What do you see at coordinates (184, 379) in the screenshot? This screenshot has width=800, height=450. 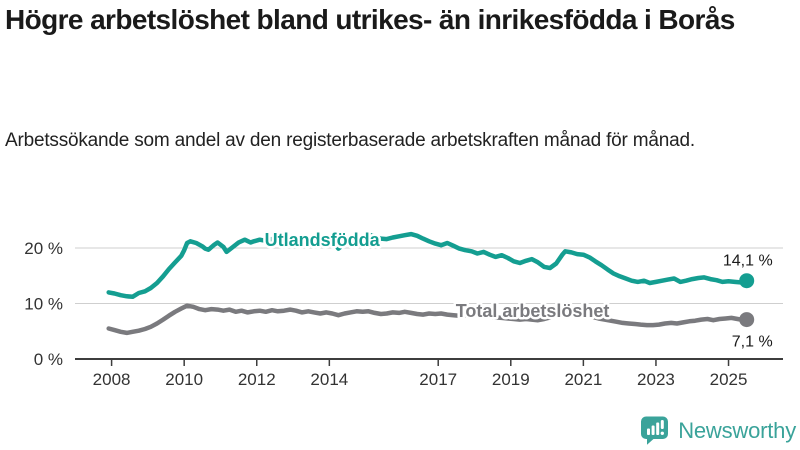 I see `x-axis-label: 2010` at bounding box center [184, 379].